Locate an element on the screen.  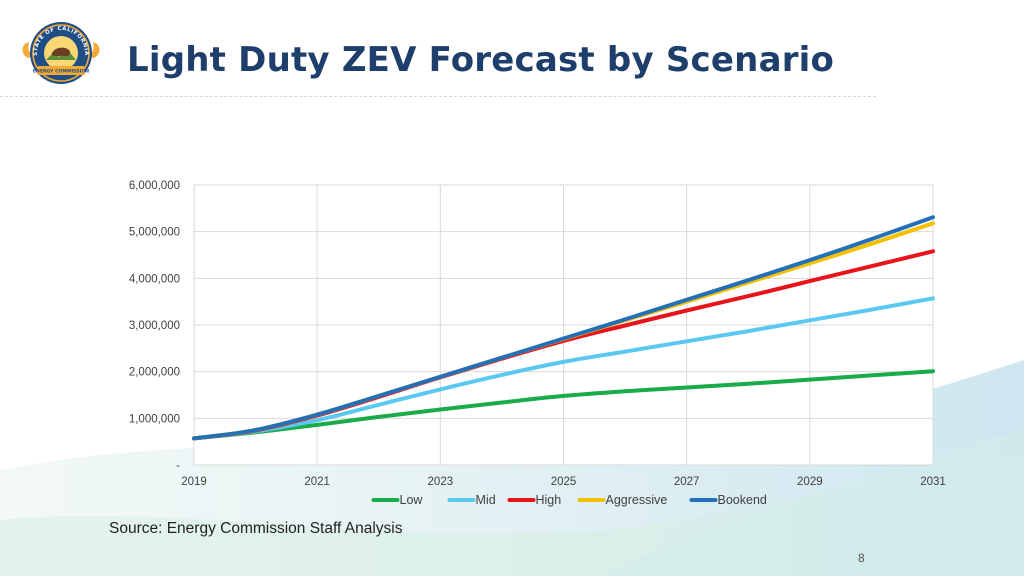
legend-label-bookend: Bookend is located at coordinates (742, 500).